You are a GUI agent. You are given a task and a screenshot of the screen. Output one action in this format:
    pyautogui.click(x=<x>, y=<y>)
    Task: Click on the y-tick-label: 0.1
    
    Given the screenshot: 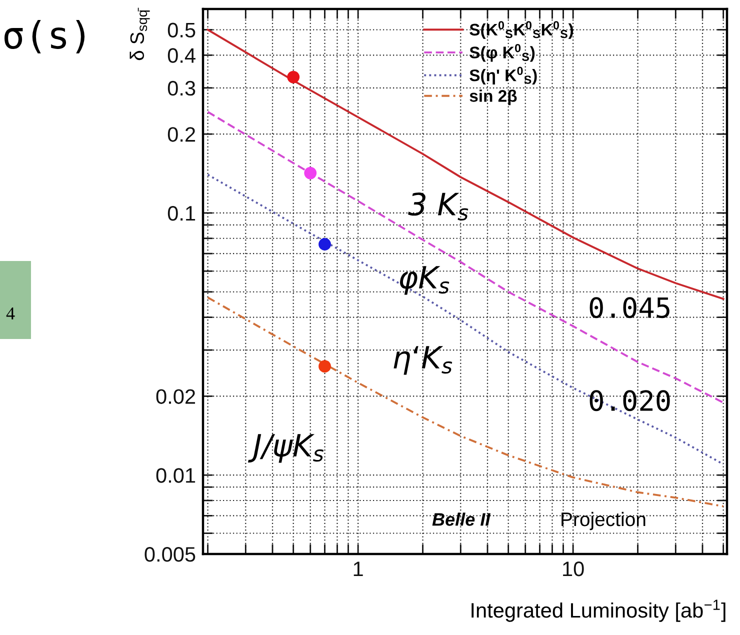 What is the action you would take?
    pyautogui.click(x=182, y=213)
    